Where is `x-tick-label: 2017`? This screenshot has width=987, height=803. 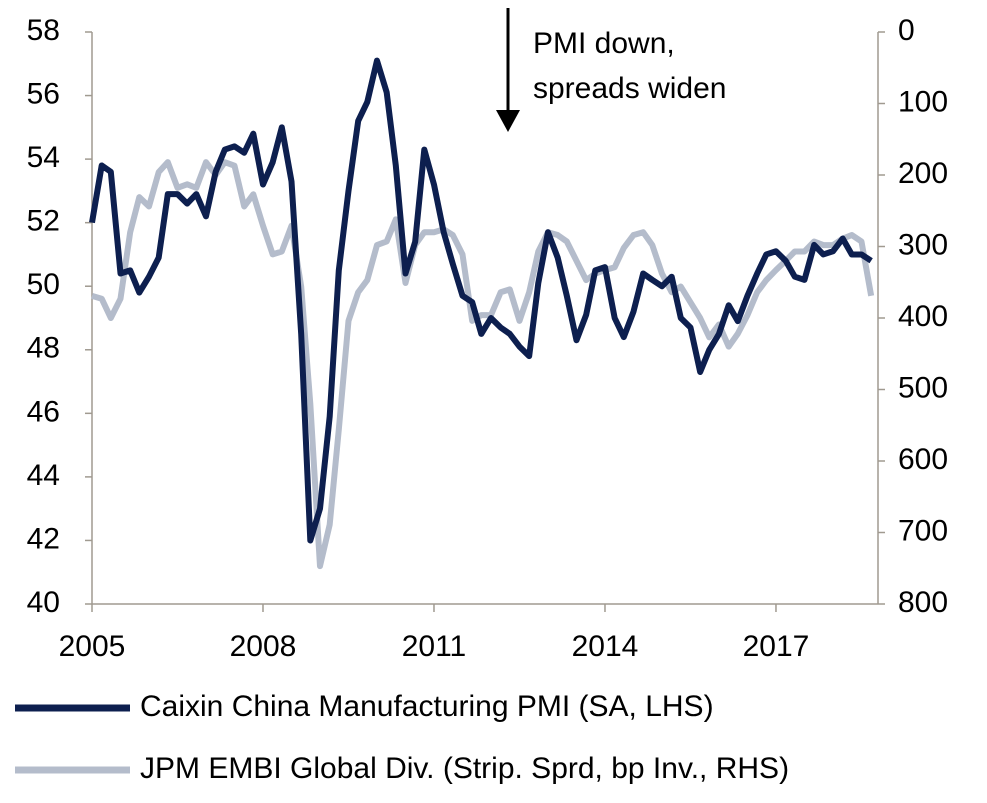 x-tick-label: 2017 is located at coordinates (776, 646).